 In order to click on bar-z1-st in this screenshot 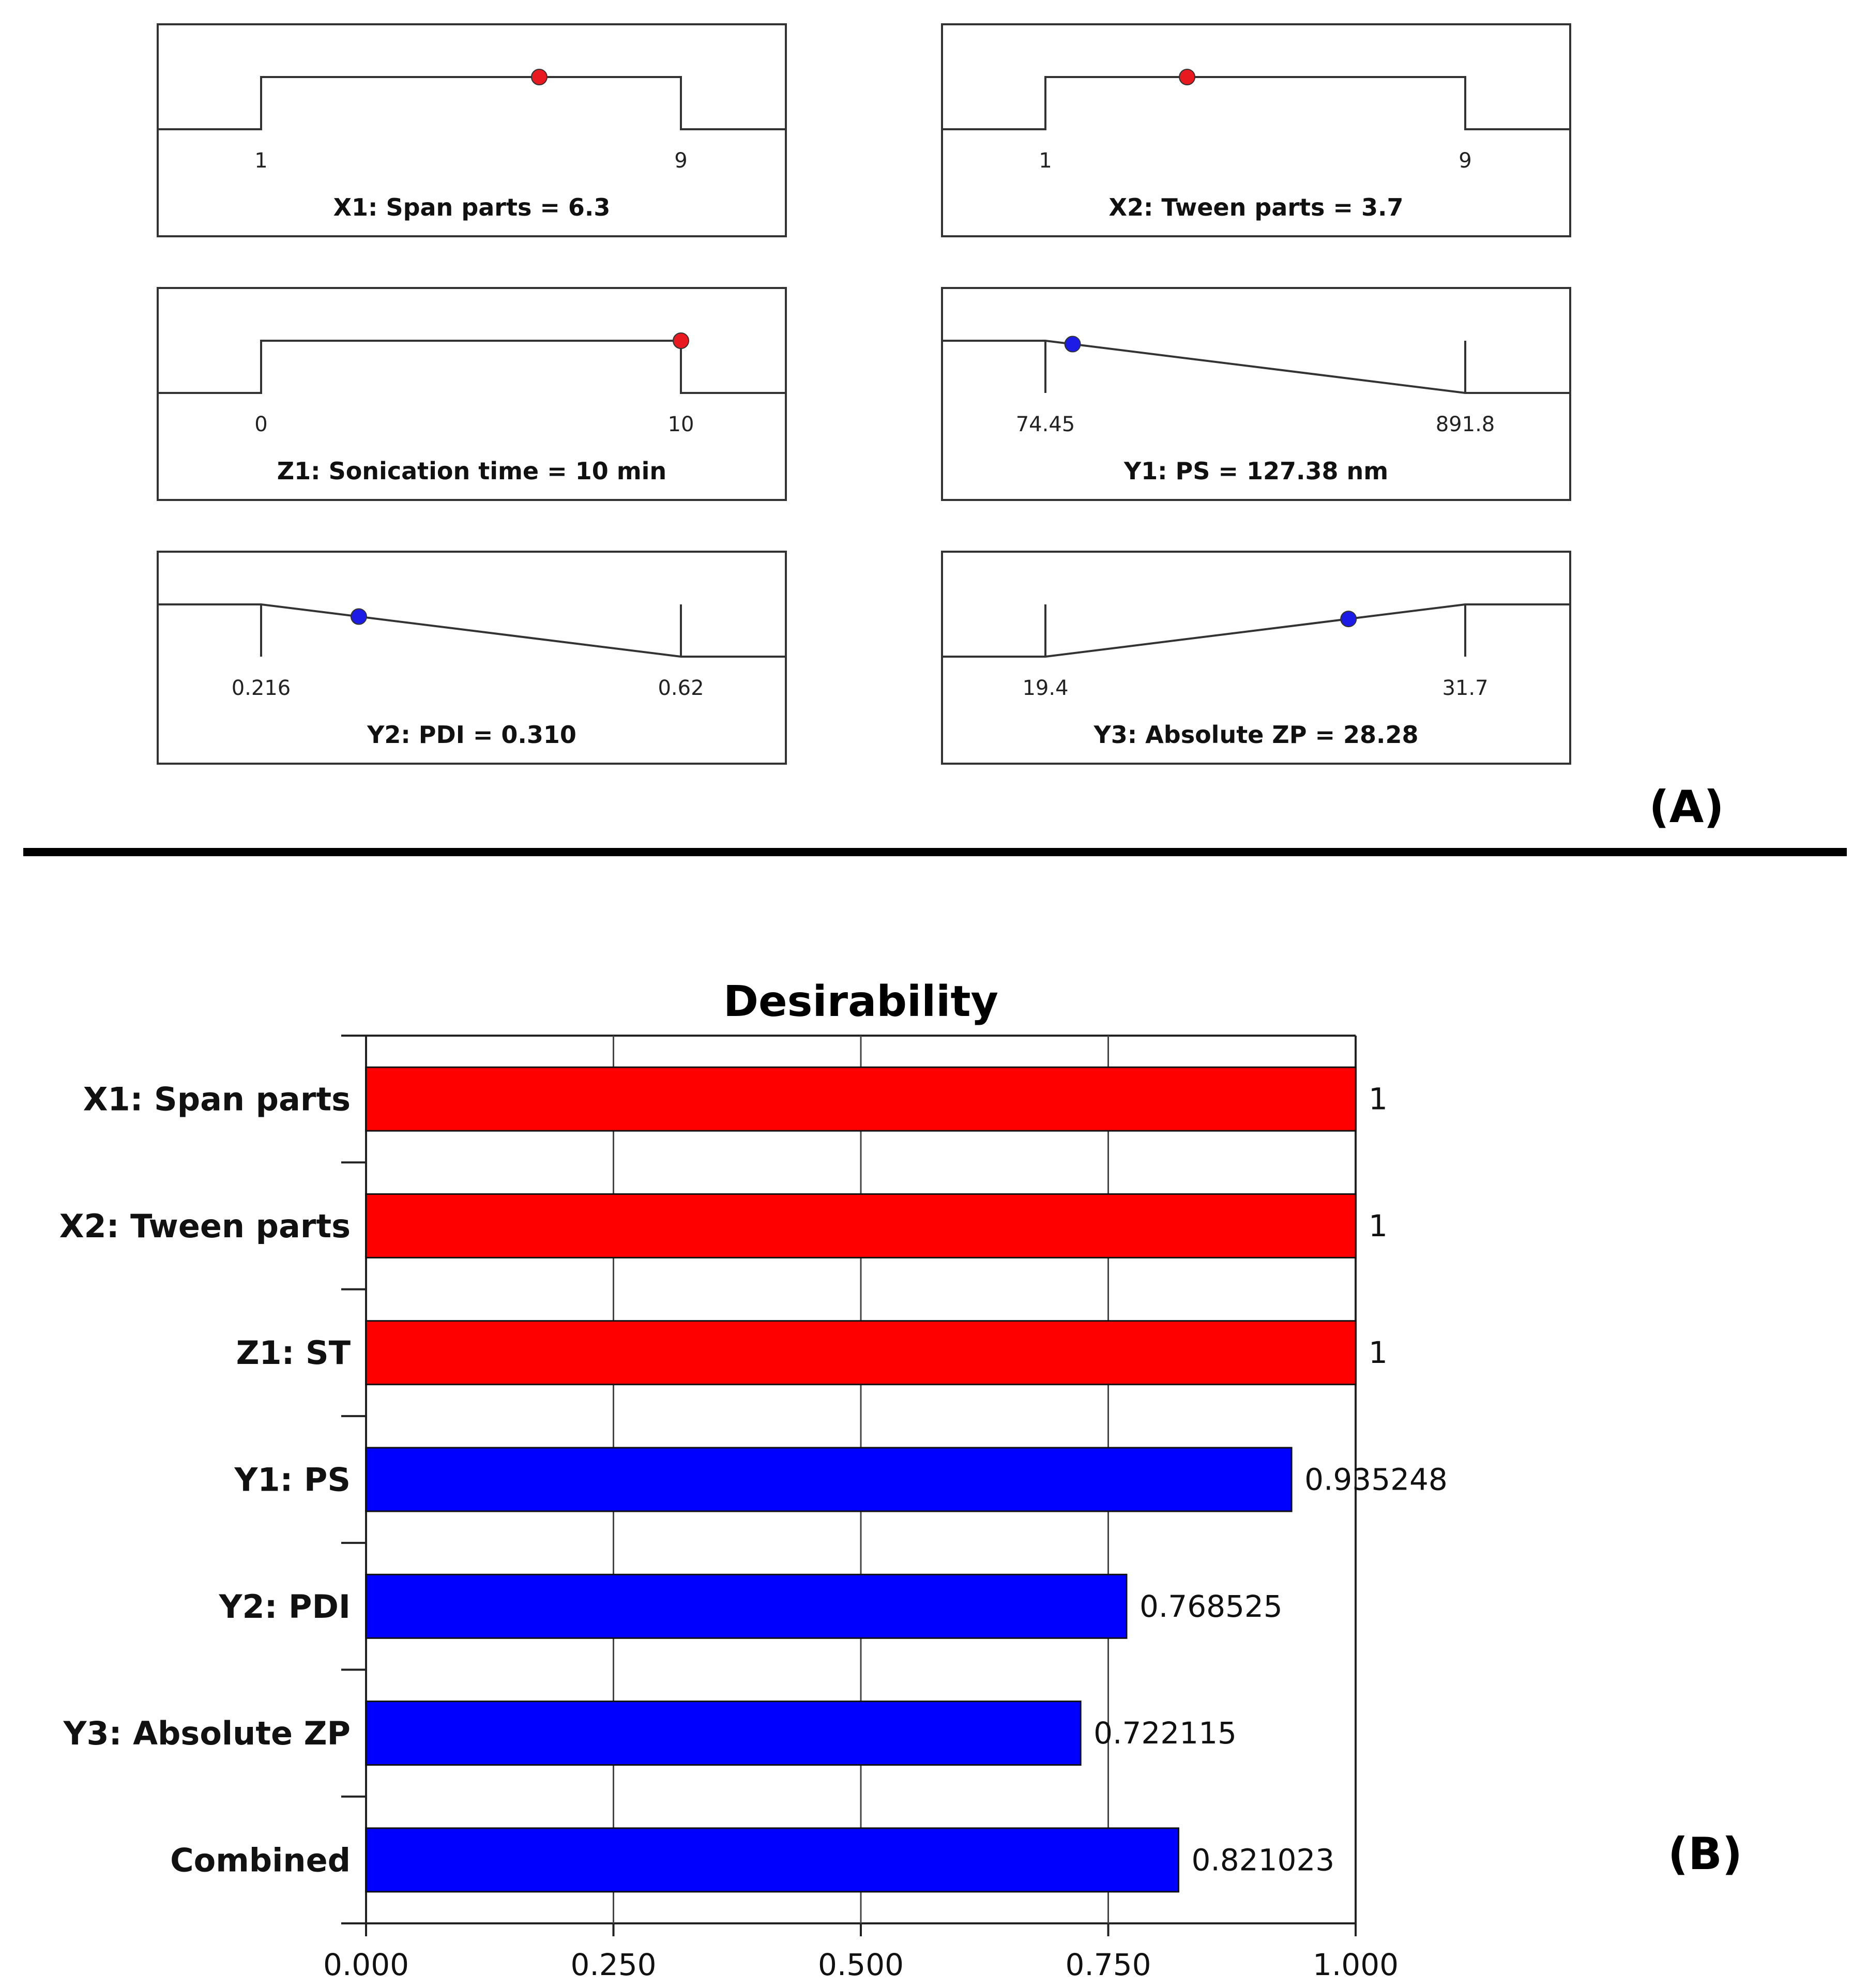, I will do `click(861, 1353)`.